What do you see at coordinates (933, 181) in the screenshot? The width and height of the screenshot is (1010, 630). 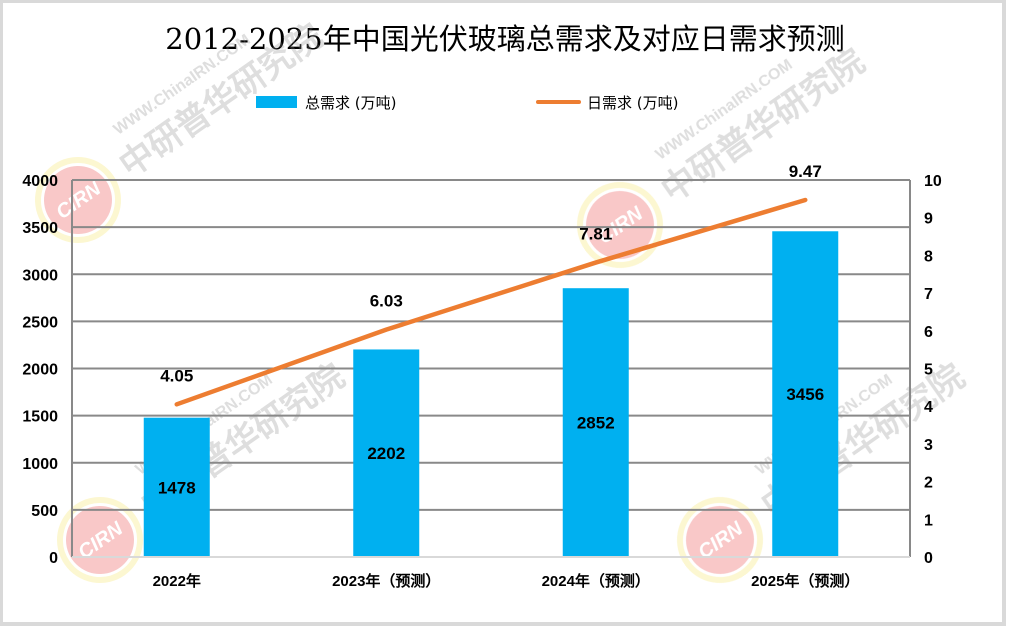 I see `y2-tick-label: 10` at bounding box center [933, 181].